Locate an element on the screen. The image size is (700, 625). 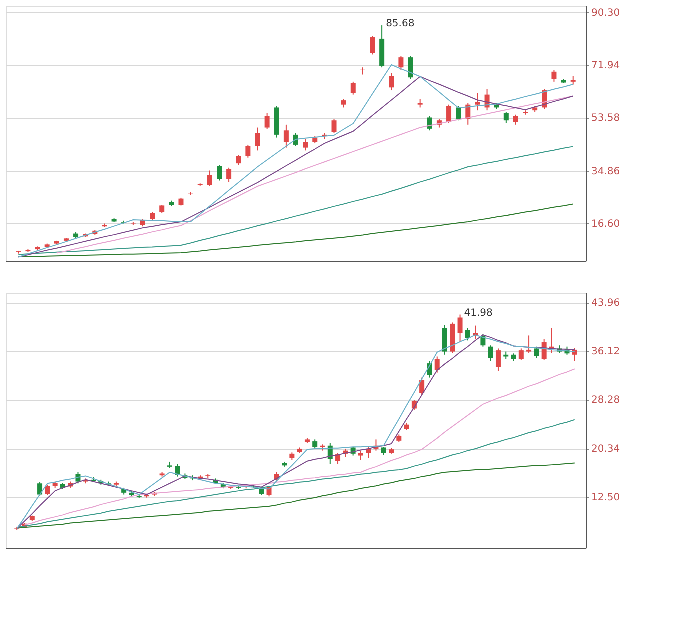
y-tick-label: 16.60 is located at coordinates (606, 224).